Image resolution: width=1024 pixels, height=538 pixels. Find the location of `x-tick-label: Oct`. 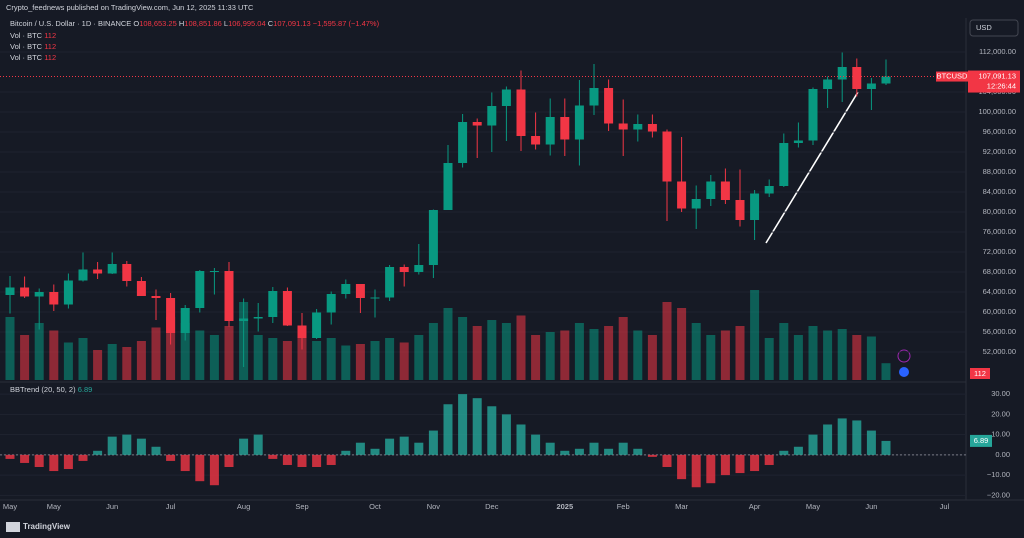

x-tick-label: Oct is located at coordinates (375, 506).